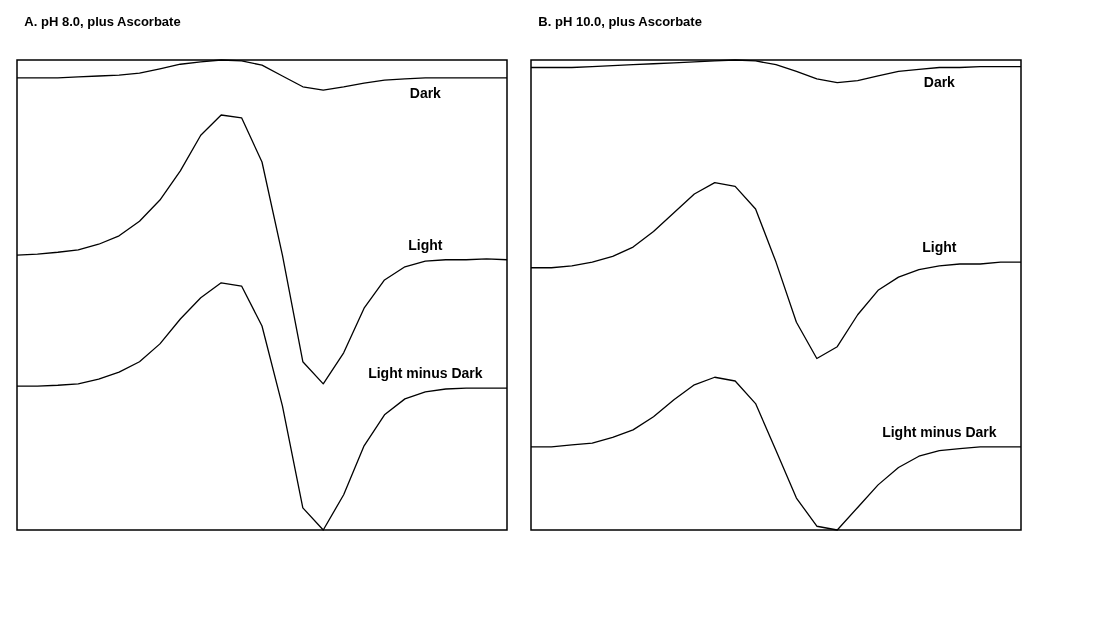 The image size is (1119, 621). I want to click on chart-title: B. pH 10.0, plus Ascorbate, so click(620, 22).